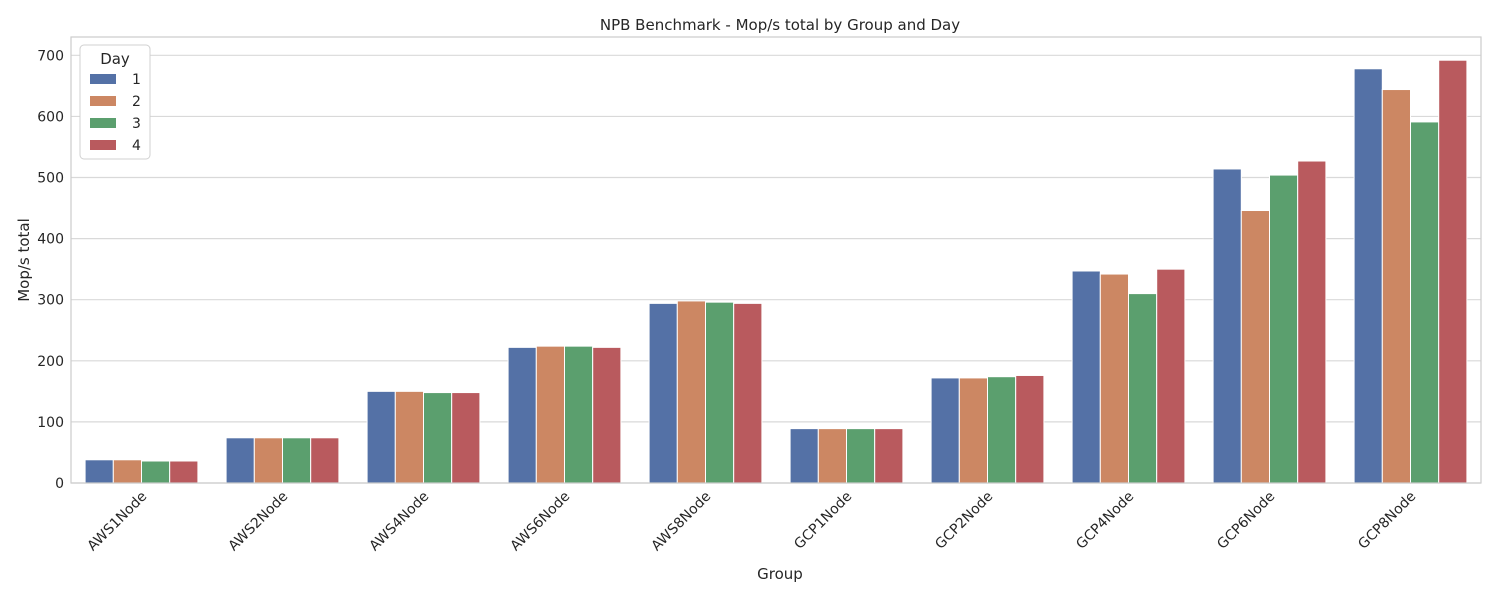 The image size is (1500, 600). What do you see at coordinates (50, 56) in the screenshot?
I see `y-tick-label: 700` at bounding box center [50, 56].